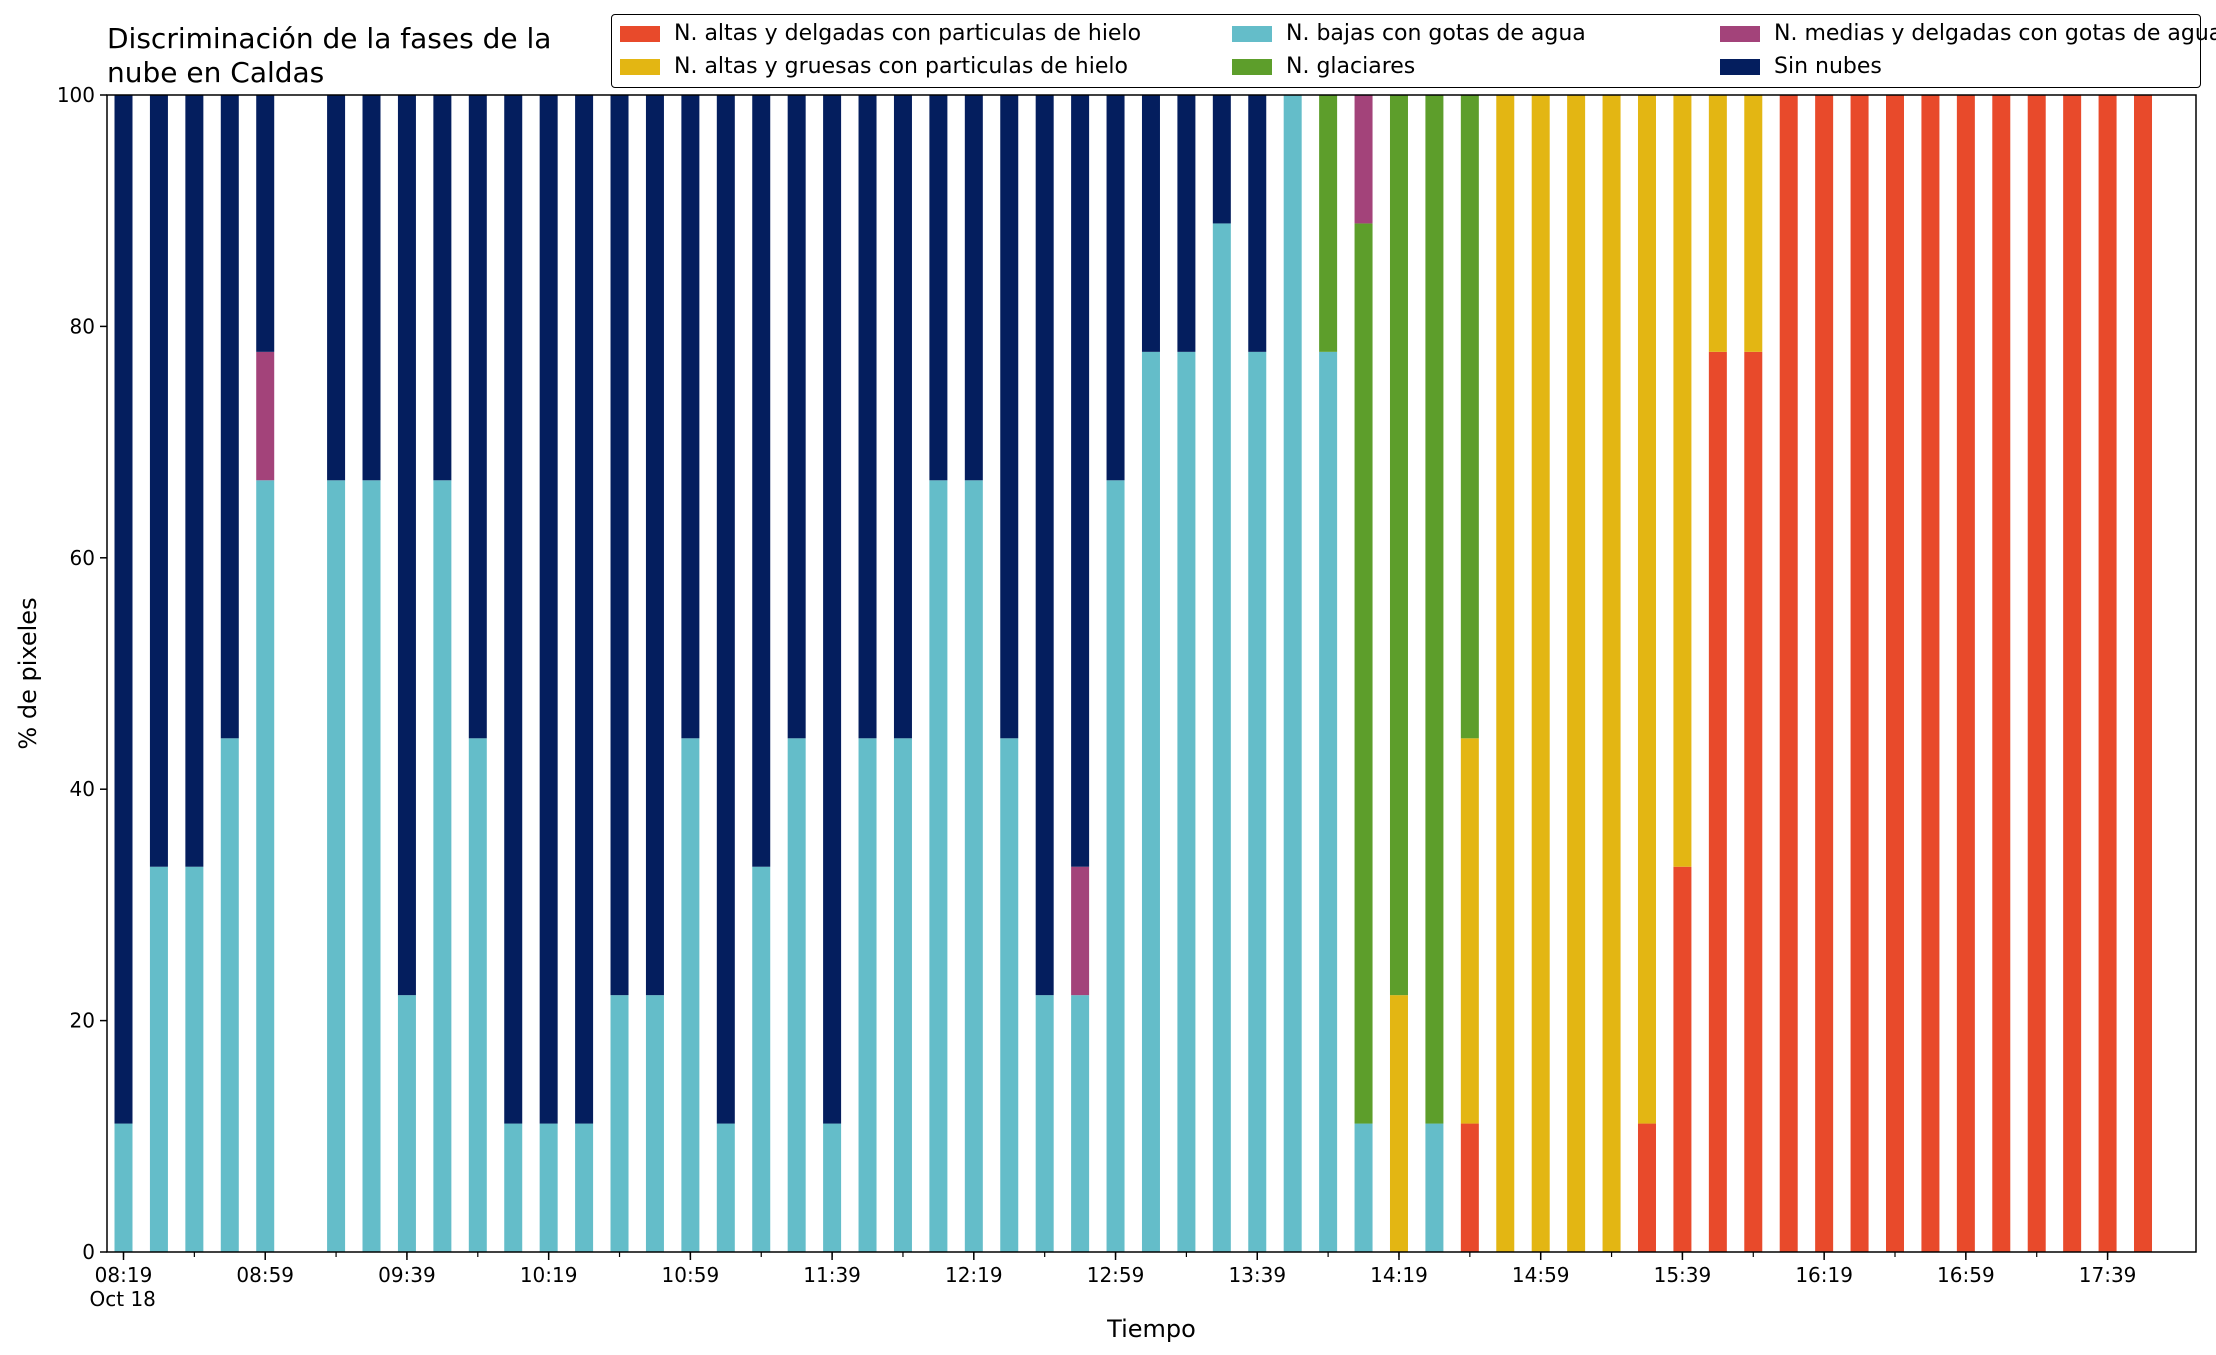 This screenshot has width=2216, height=1355. Describe the element at coordinates (2108, 1275) in the screenshot. I see `x-tick-label: 17:39` at that location.